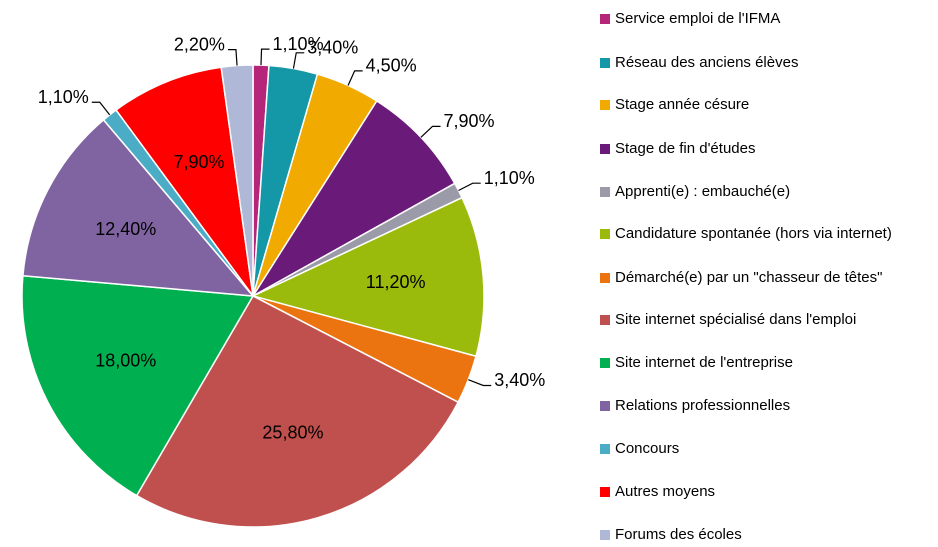 Image resolution: width=938 pixels, height=547 pixels. I want to click on legend-item: Apprenti(e) : embauché(e), so click(765, 191).